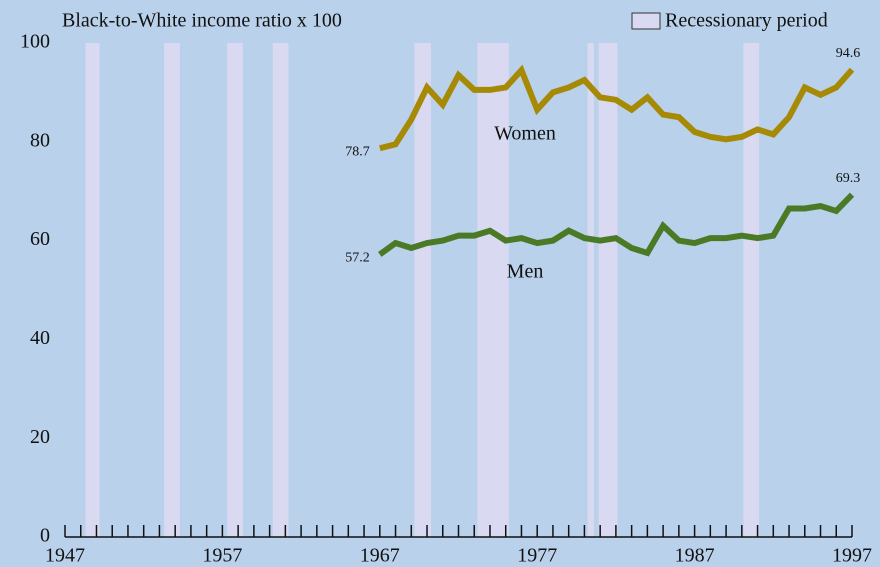 The image size is (880, 567). What do you see at coordinates (525, 134) in the screenshot?
I see `series-label: Women` at bounding box center [525, 134].